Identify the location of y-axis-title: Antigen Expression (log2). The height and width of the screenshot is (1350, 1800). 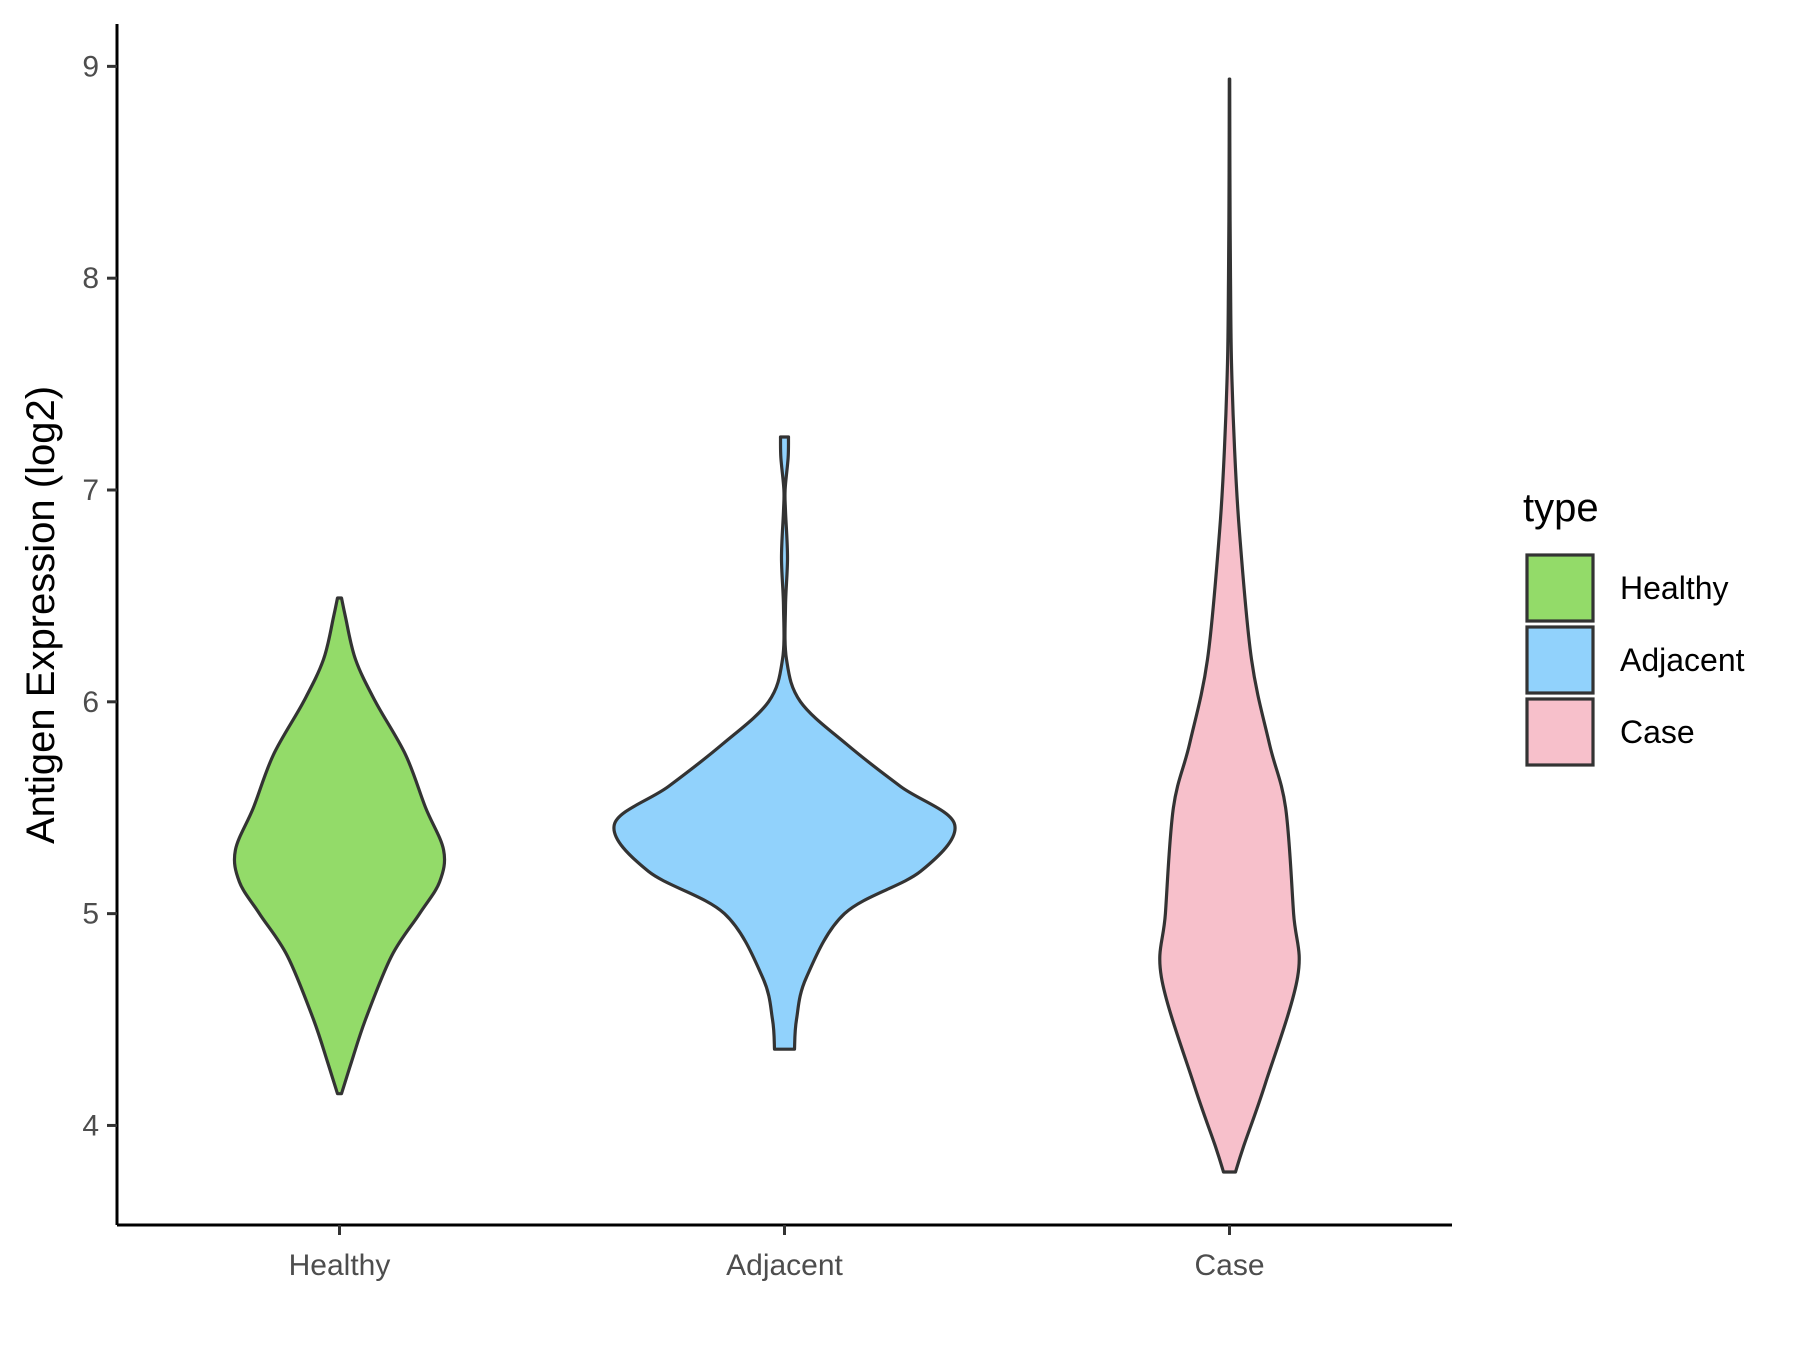
(41, 615).